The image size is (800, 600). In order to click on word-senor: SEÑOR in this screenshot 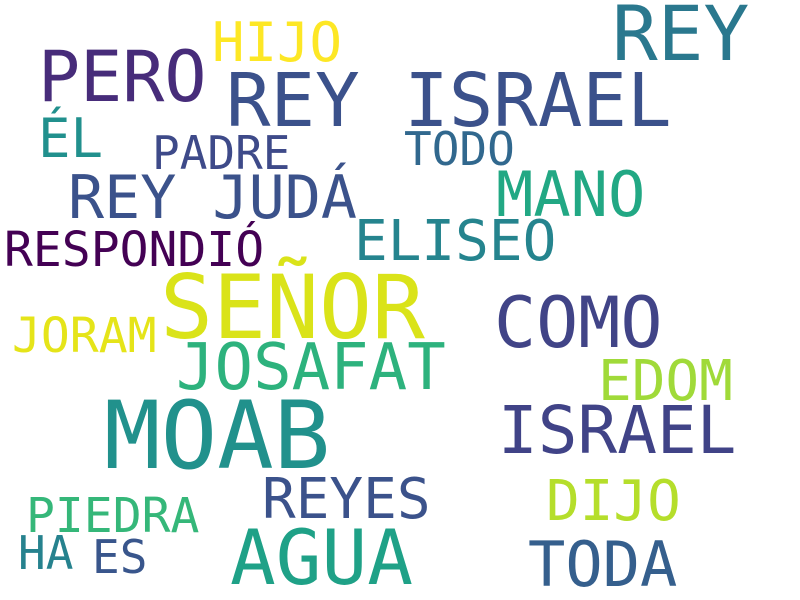, I will do `click(292, 307)`.